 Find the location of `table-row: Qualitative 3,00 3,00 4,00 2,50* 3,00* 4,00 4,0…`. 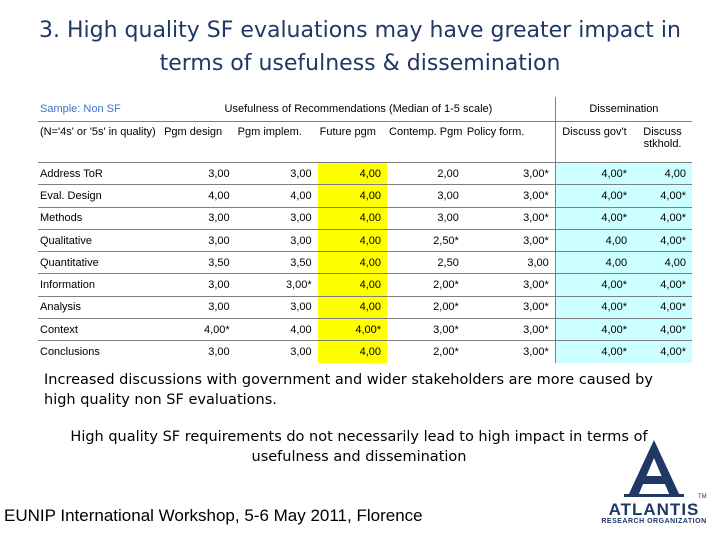

table-row: Qualitative 3,00 3,00 4,00 2,50* 3,00* 4,00 4,0… is located at coordinates (365, 240).